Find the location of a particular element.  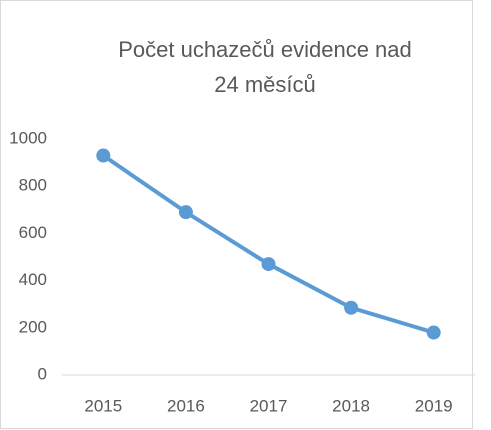

x-tick-label: 2016 is located at coordinates (186, 405).